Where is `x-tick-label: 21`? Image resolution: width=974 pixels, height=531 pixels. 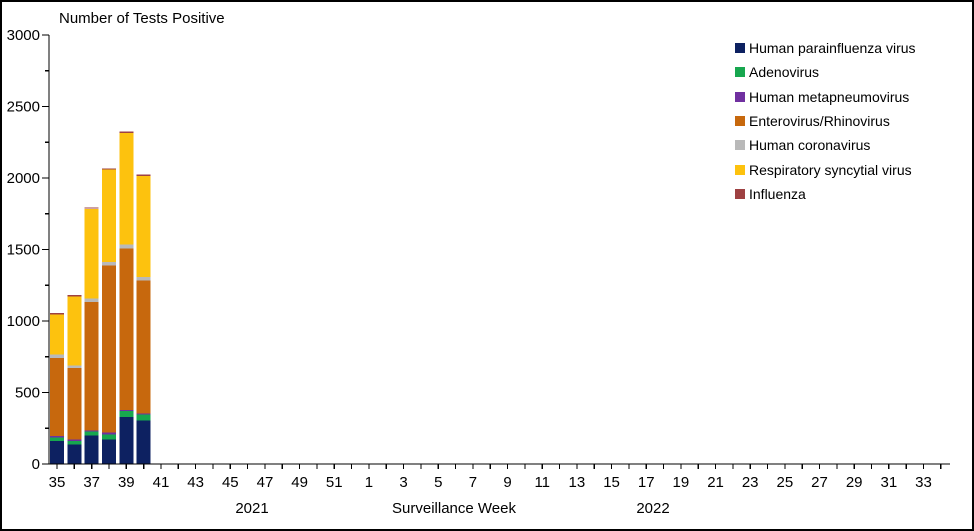 x-tick-label: 21 is located at coordinates (715, 482).